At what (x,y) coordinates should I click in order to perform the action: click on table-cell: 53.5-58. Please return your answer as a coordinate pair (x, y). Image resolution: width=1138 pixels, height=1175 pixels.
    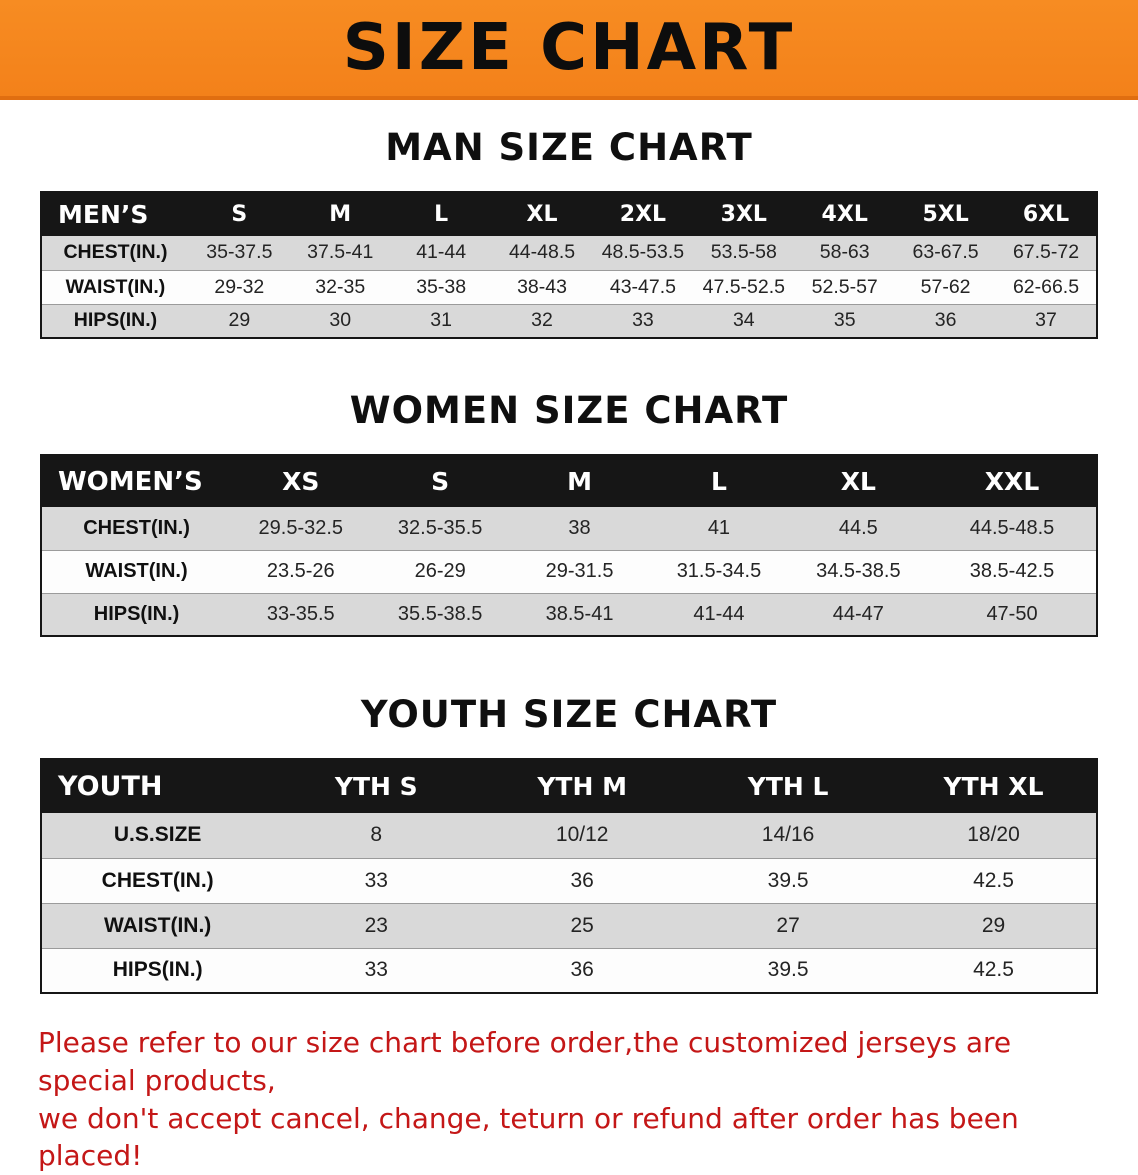
    Looking at the image, I should click on (743, 252).